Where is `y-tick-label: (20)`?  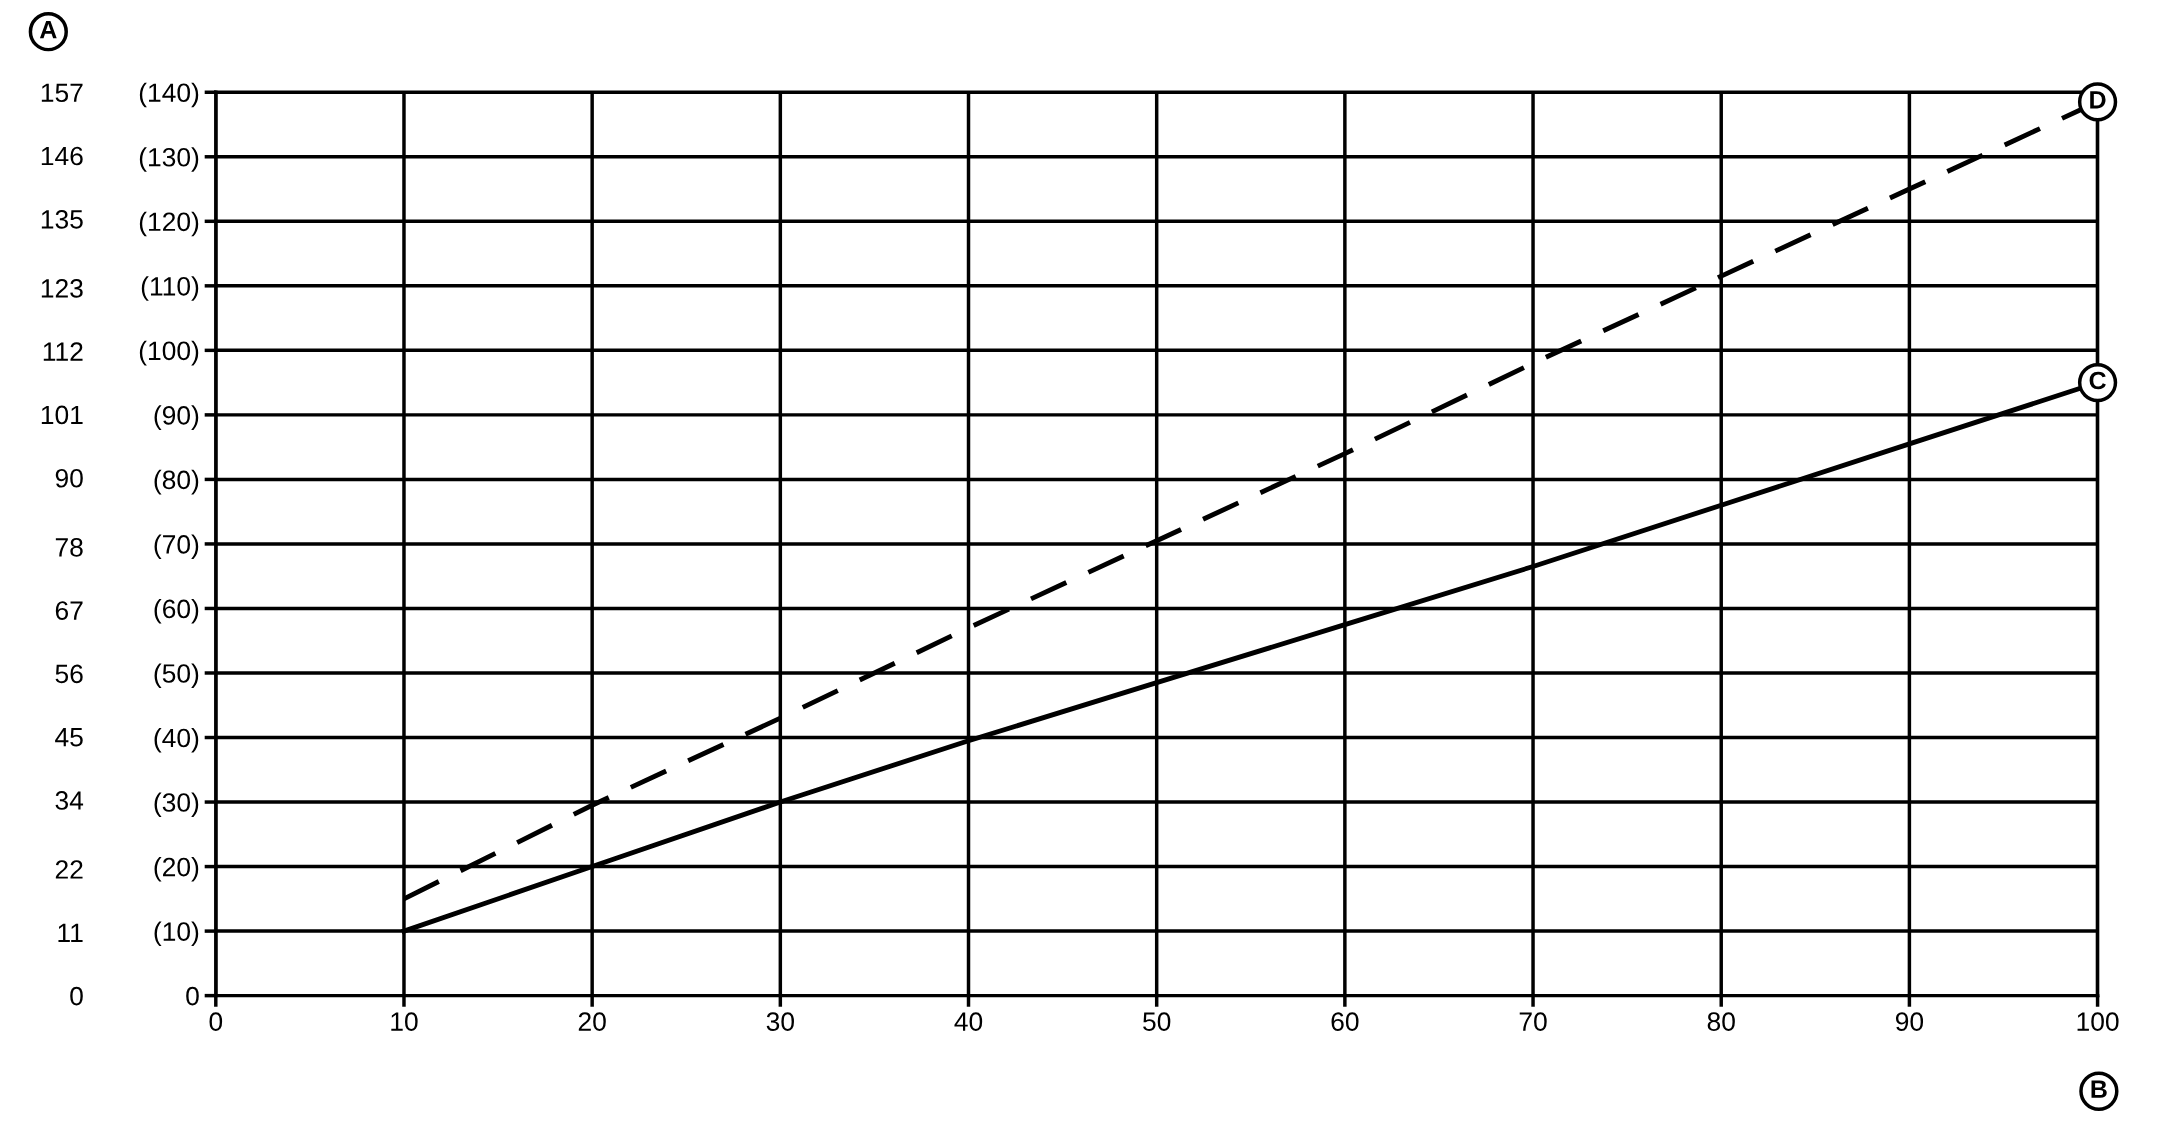
y-tick-label: (20) is located at coordinates (176, 869).